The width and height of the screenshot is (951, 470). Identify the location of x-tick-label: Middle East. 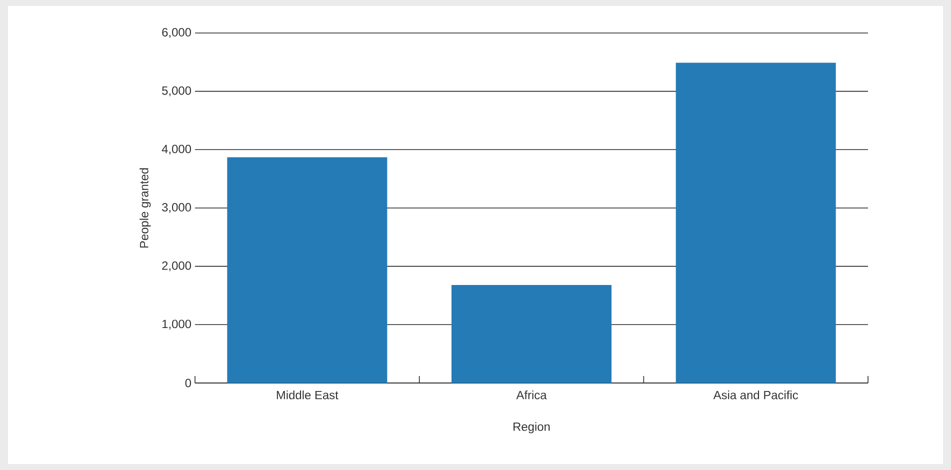
(307, 395).